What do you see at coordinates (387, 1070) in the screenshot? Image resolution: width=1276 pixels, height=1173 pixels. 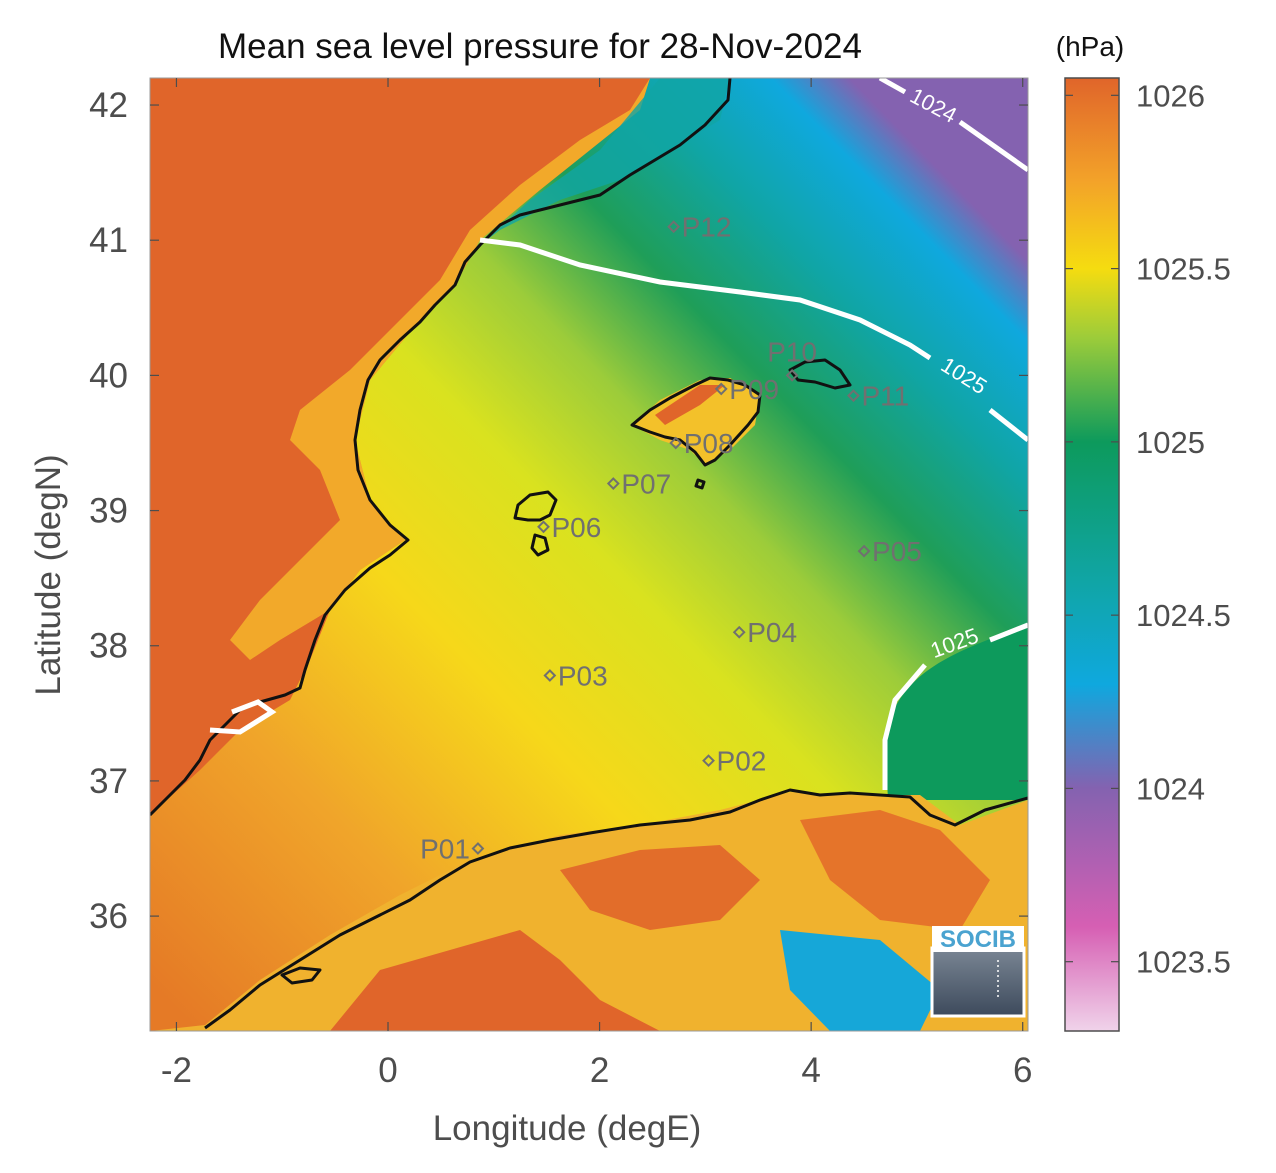 I see `x-tick-label: 0` at bounding box center [387, 1070].